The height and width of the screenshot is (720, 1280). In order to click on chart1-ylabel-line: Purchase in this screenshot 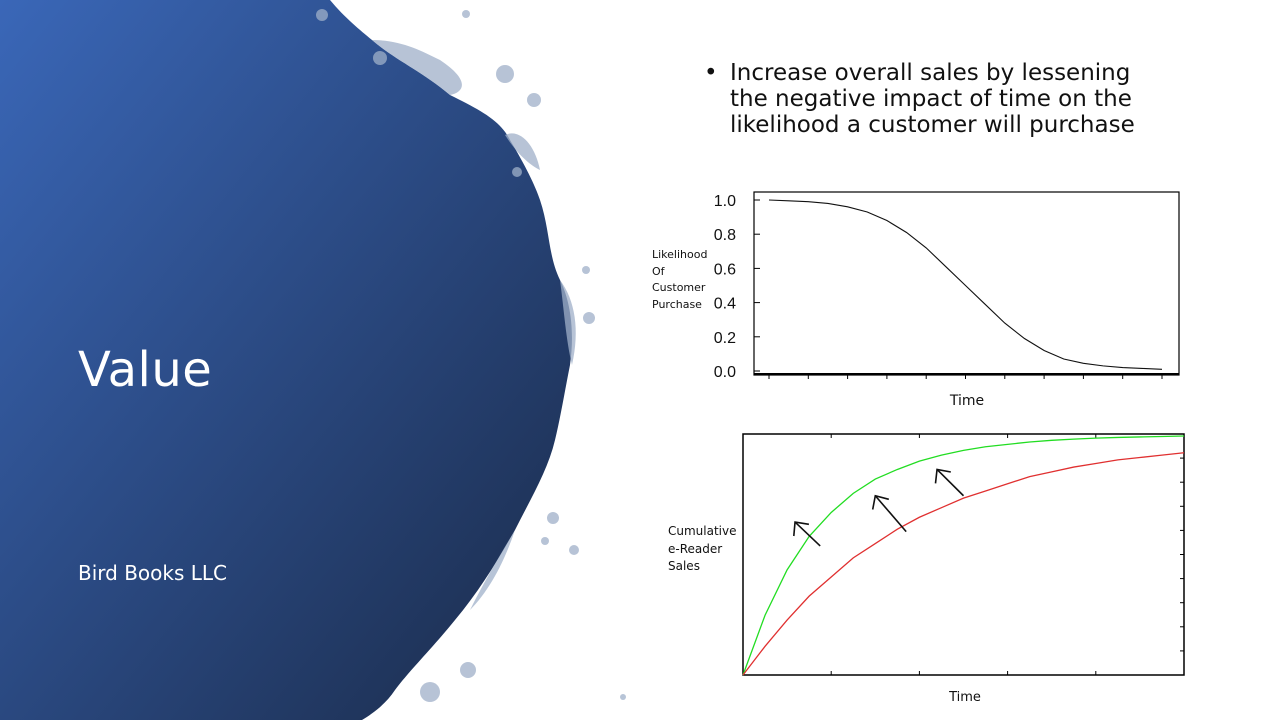, I will do `click(677, 304)`.